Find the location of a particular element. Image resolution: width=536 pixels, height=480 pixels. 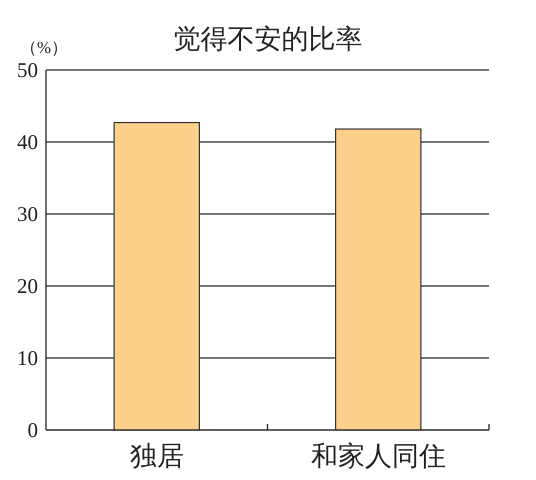

chart-title: 觉得不安的比率 is located at coordinates (268, 39).